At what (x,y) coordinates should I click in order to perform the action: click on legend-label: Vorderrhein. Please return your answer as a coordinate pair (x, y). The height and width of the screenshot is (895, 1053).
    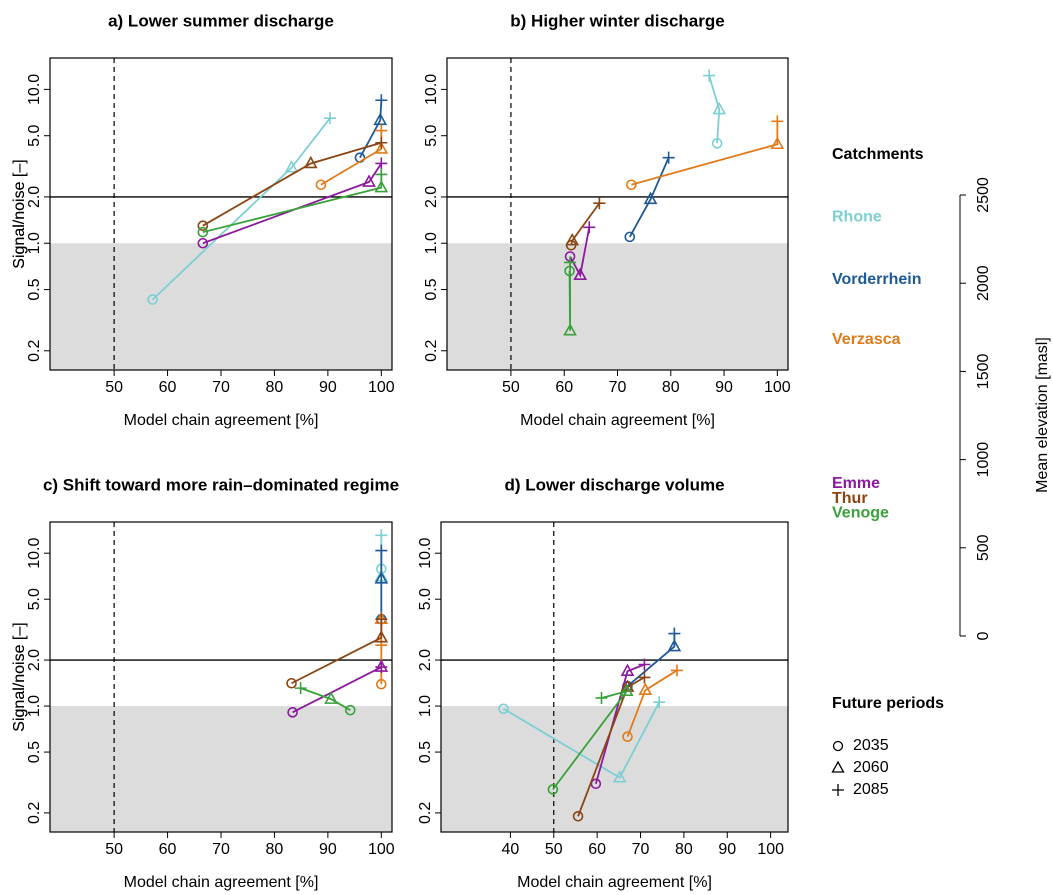
    Looking at the image, I should click on (877, 279).